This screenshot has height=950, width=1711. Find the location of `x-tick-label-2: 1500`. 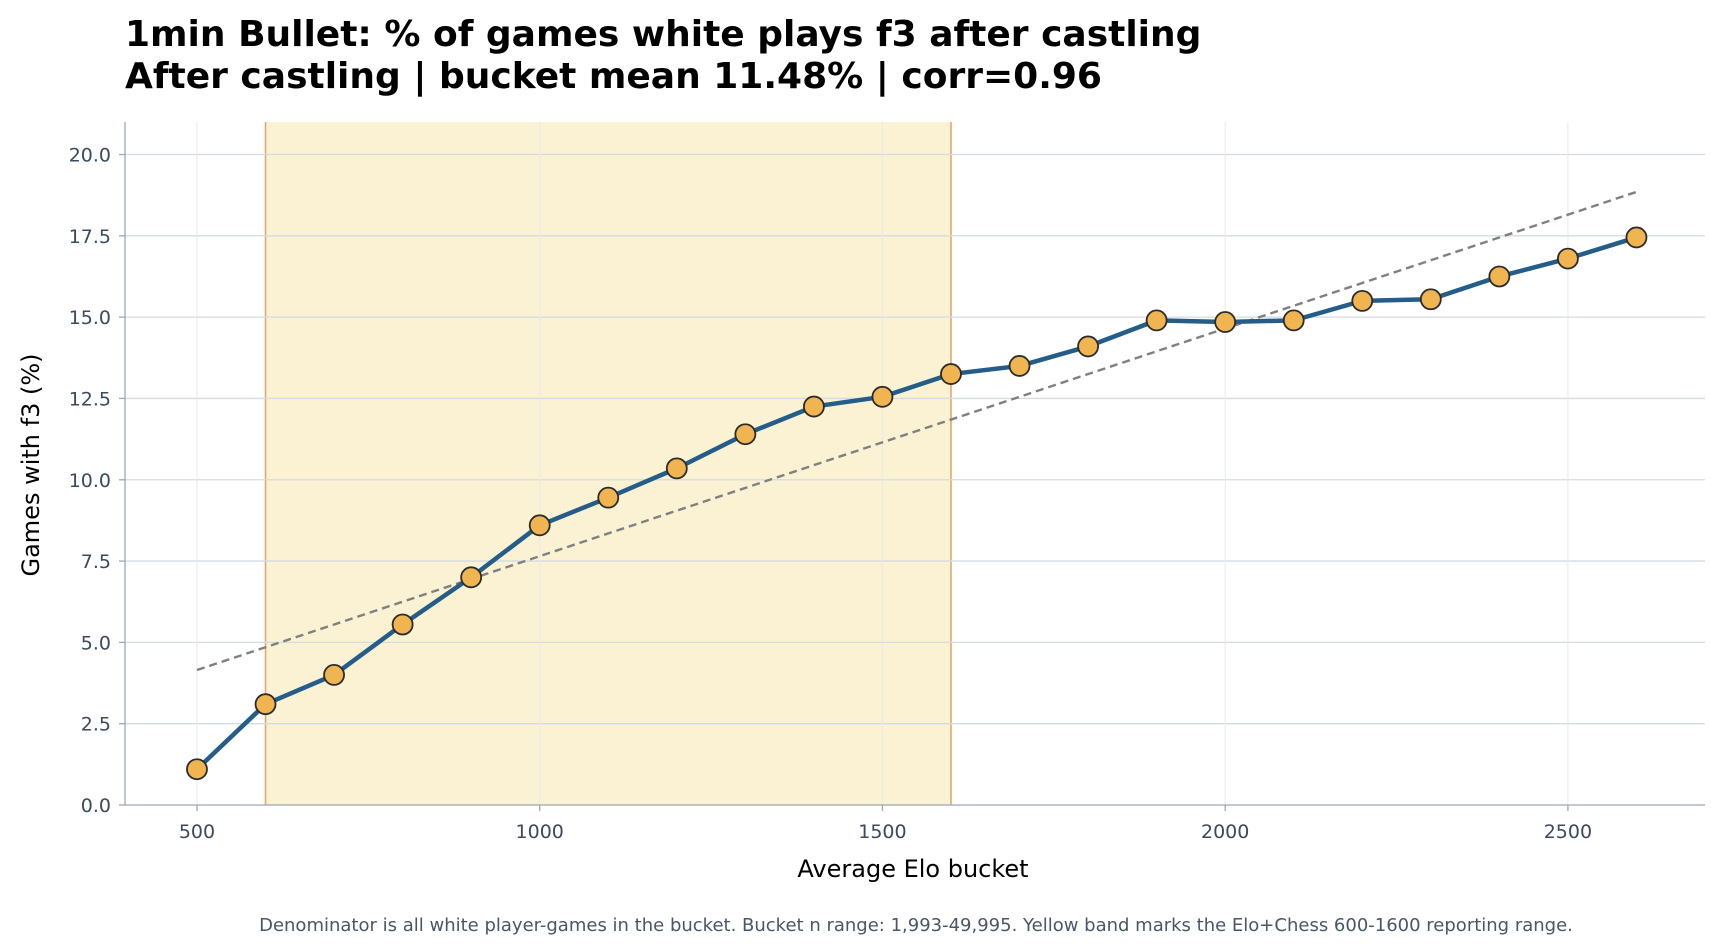

x-tick-label-2: 1500 is located at coordinates (882, 832).